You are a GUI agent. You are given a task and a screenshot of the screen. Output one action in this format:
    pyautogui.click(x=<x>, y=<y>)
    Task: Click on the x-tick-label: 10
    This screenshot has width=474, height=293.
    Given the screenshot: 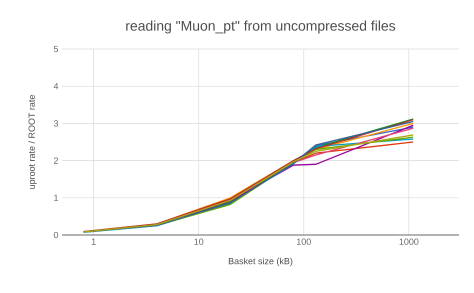 What is the action you would take?
    pyautogui.click(x=199, y=241)
    